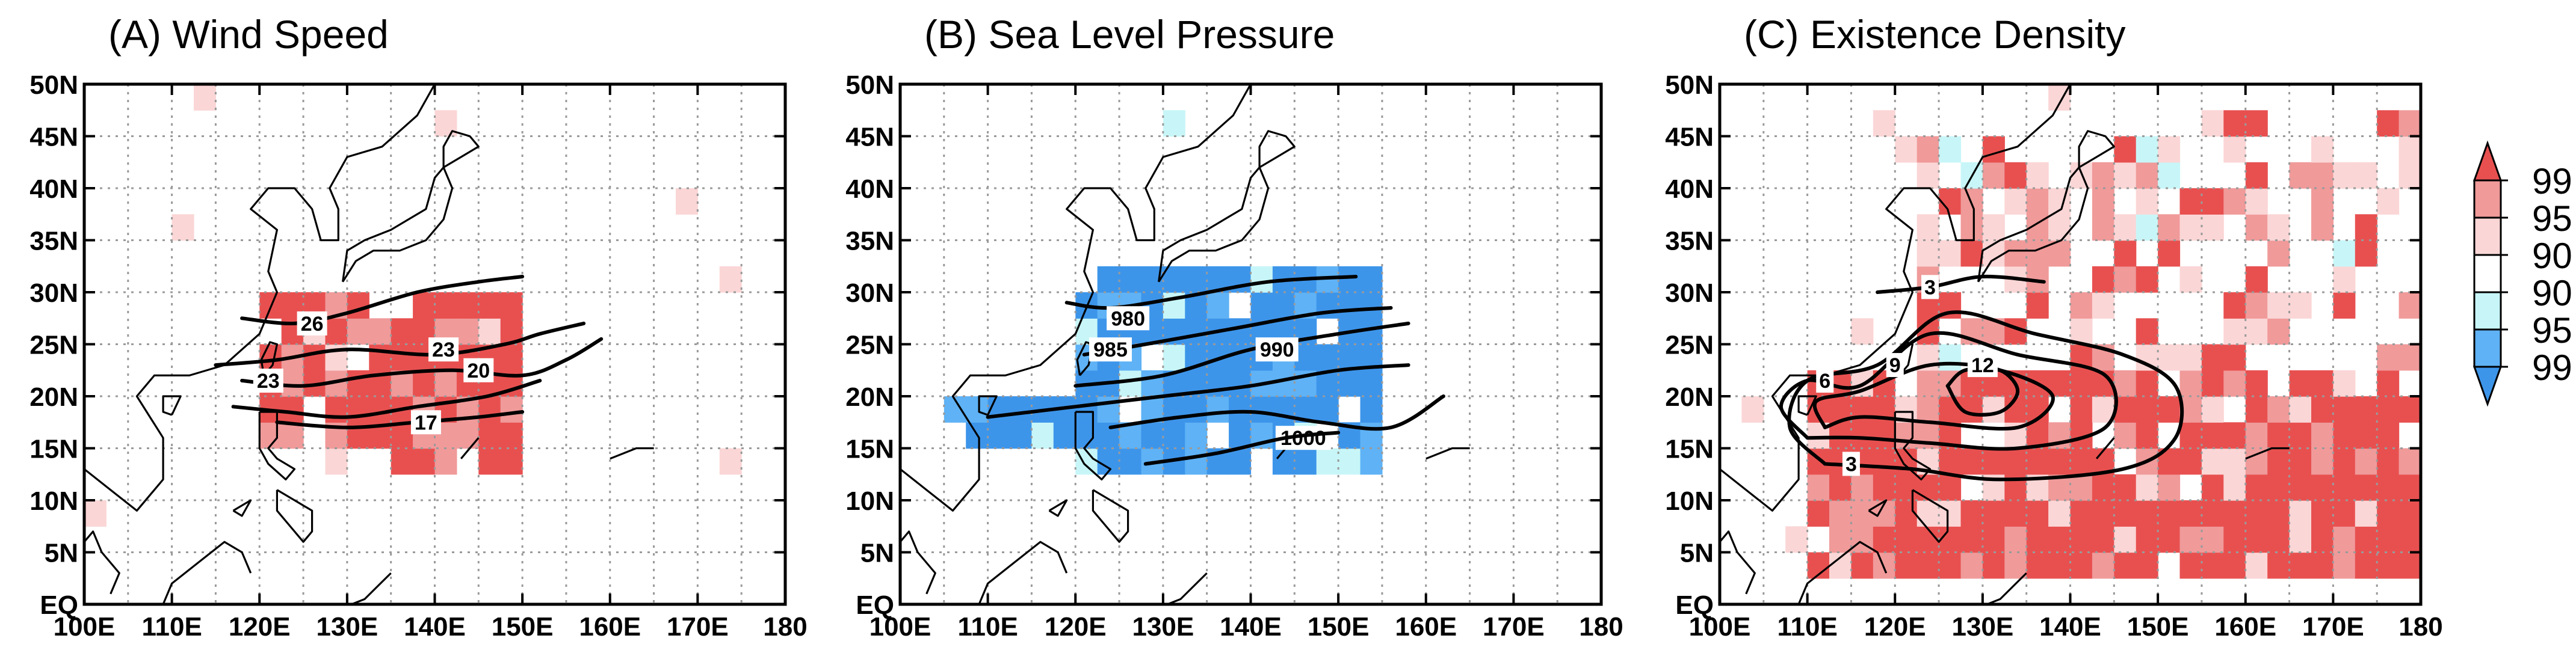 This screenshot has height=656, width=2576. I want to click on contours: 3 3 6 9 12, so click(1981, 378).